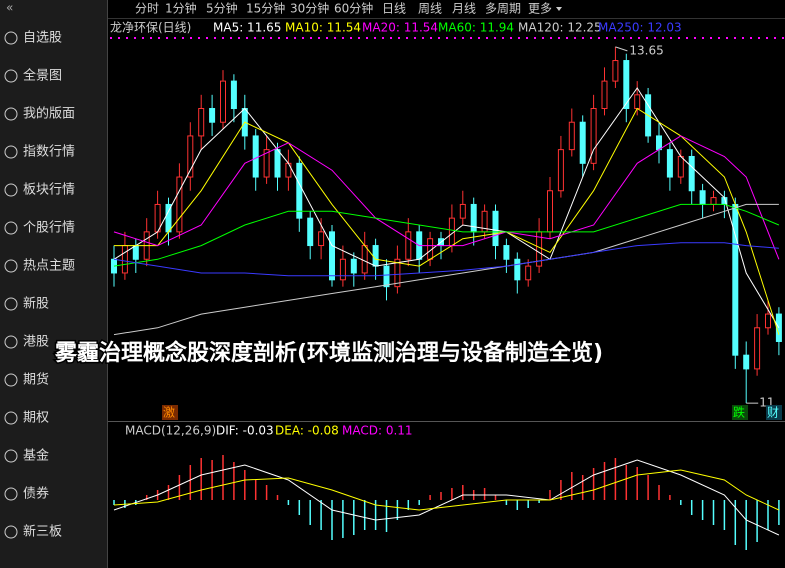  Describe the element at coordinates (446, 497) in the screenshot. I see `macd-line` at that location.